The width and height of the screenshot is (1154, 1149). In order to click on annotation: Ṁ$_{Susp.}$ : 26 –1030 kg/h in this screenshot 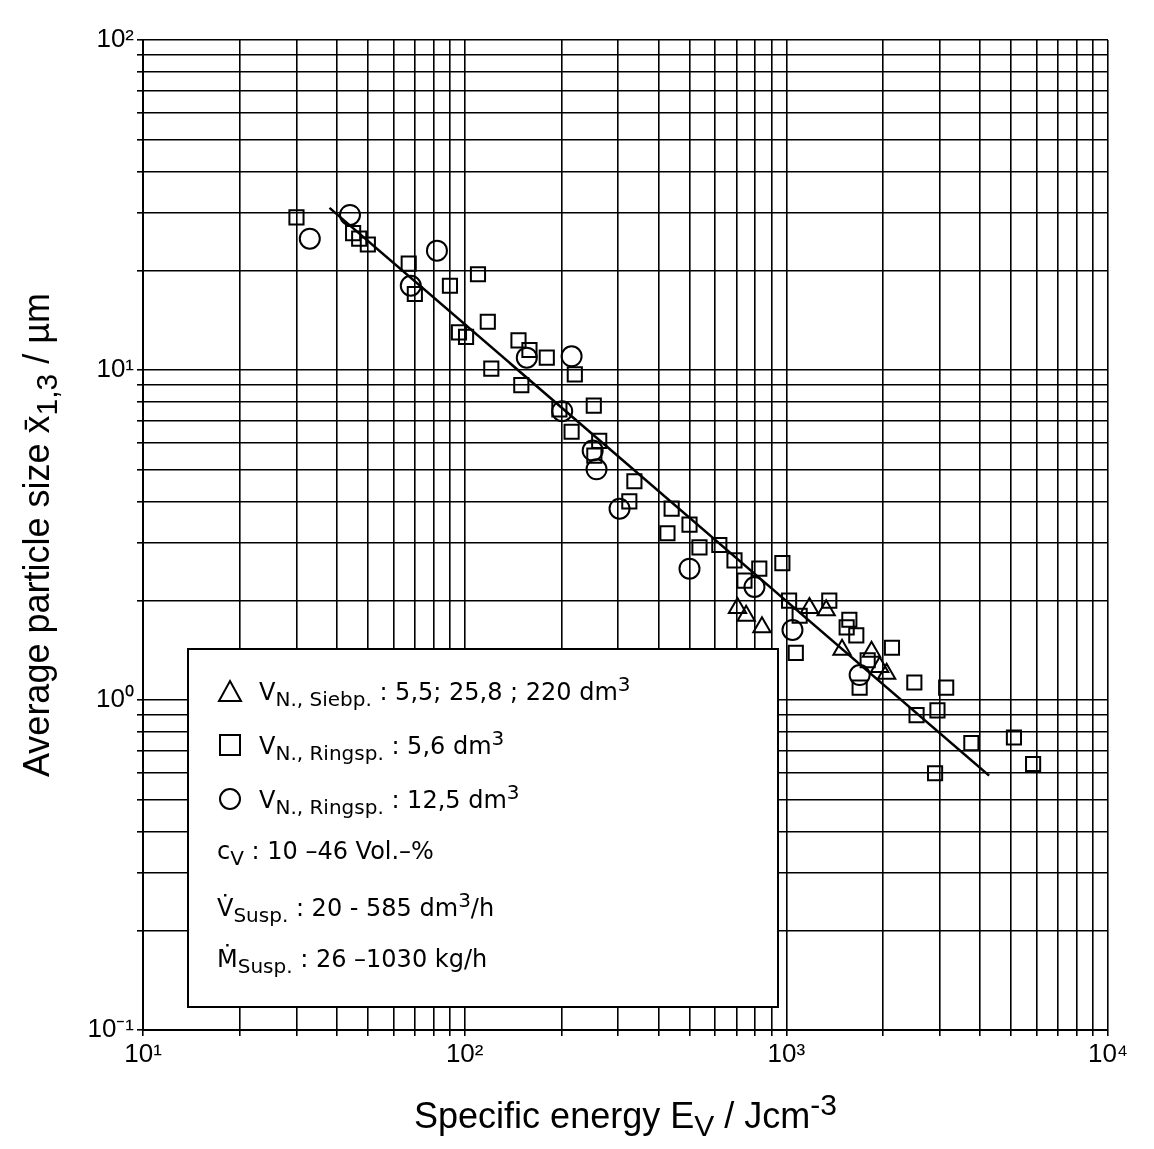, I will do `click(352, 961)`.